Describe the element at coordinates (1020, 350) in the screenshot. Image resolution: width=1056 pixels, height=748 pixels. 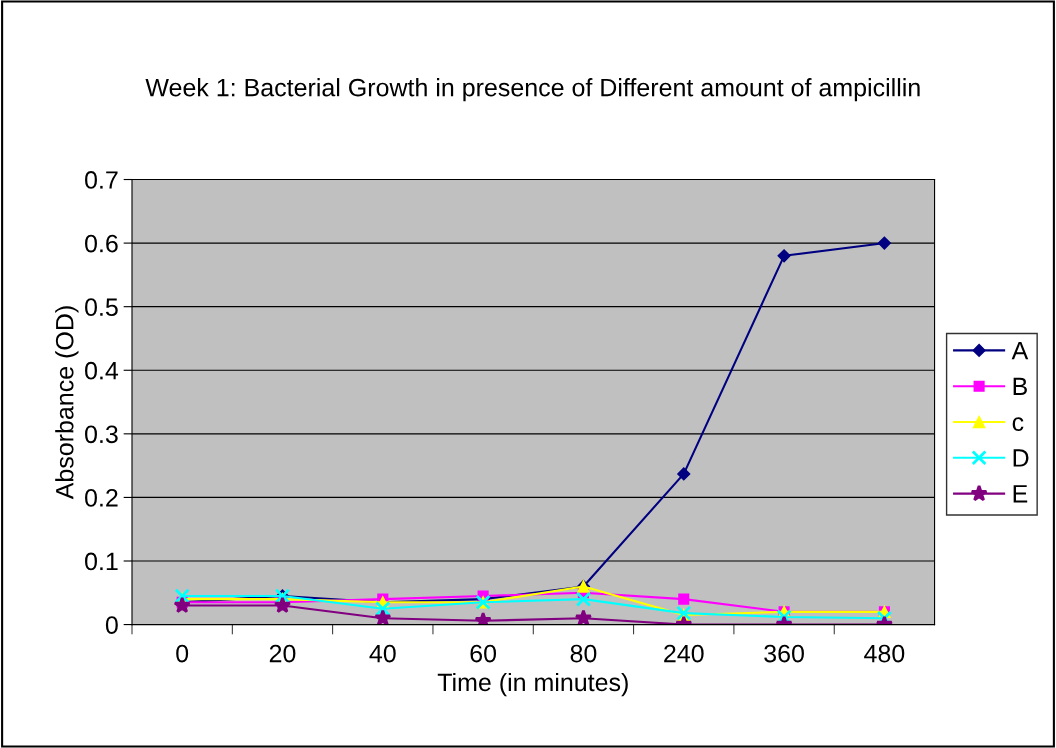
I see `legend-label: A` at that location.